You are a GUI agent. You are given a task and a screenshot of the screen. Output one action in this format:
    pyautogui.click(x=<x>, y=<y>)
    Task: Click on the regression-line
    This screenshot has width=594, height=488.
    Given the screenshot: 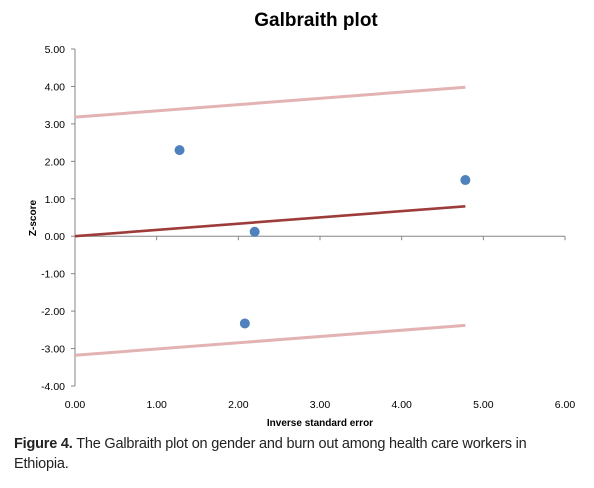 What is the action you would take?
    pyautogui.click(x=270, y=221)
    